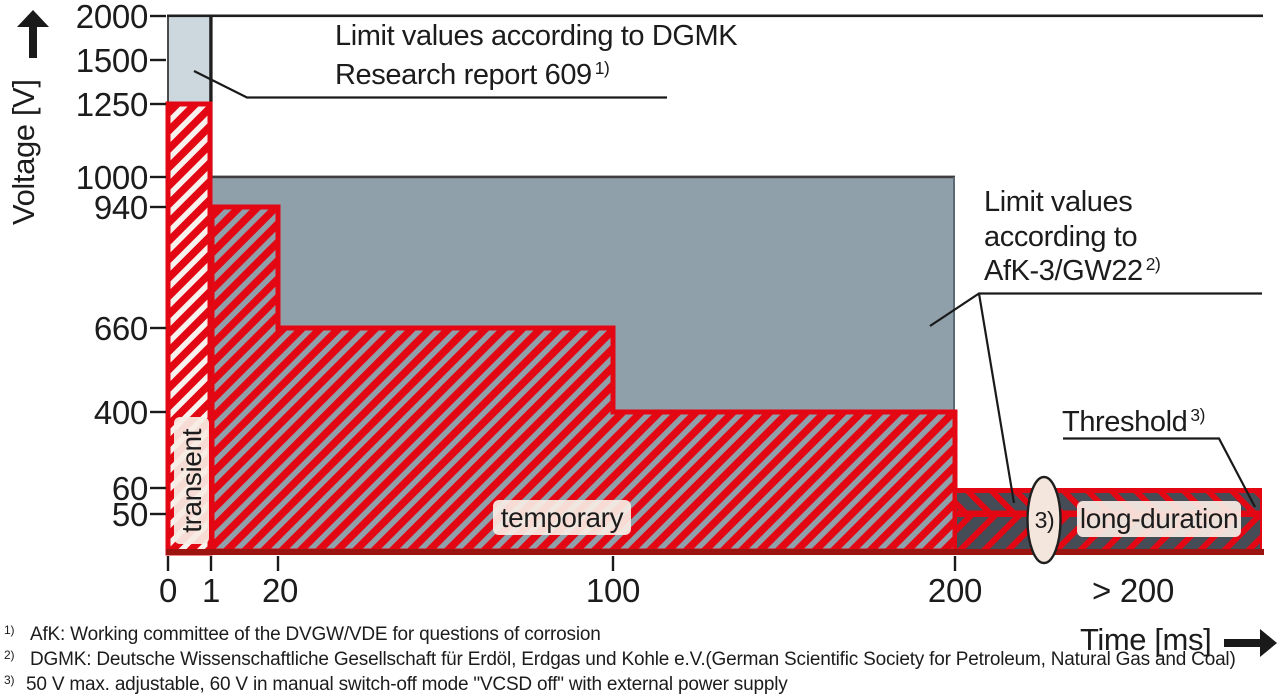 This screenshot has width=1280, height=699. What do you see at coordinates (955, 590) in the screenshot?
I see `x-tick-200: 200` at bounding box center [955, 590].